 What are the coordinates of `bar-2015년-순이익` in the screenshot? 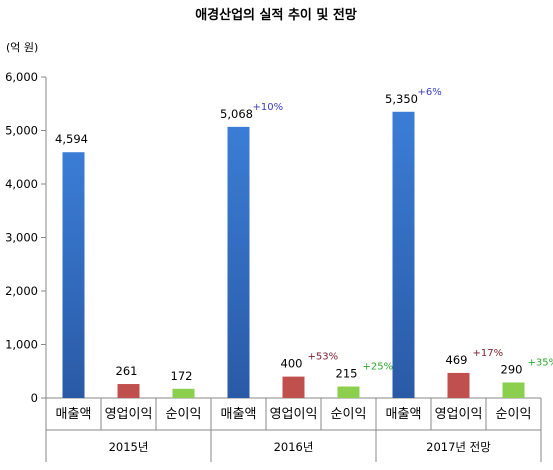 It's located at (183, 393).